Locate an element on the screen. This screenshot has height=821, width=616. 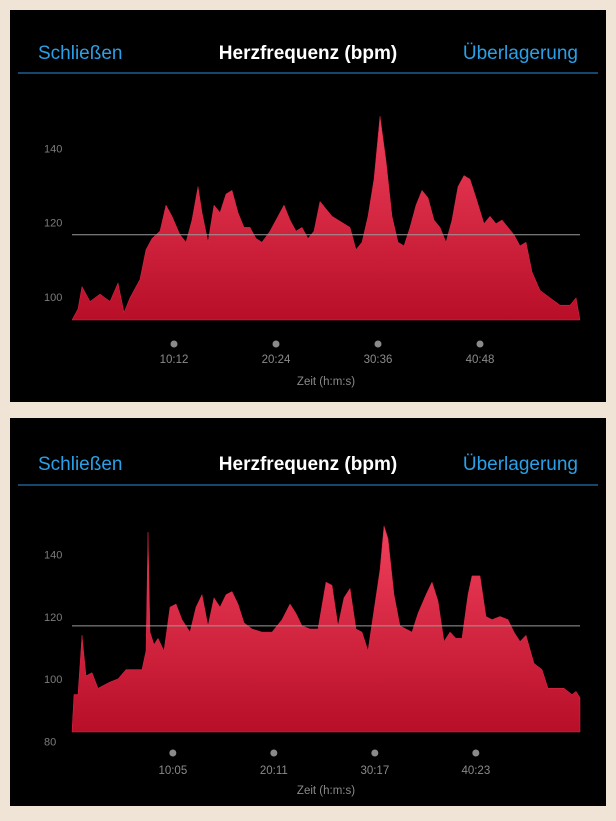
x-tick-label: 40:23 is located at coordinates (475, 771).